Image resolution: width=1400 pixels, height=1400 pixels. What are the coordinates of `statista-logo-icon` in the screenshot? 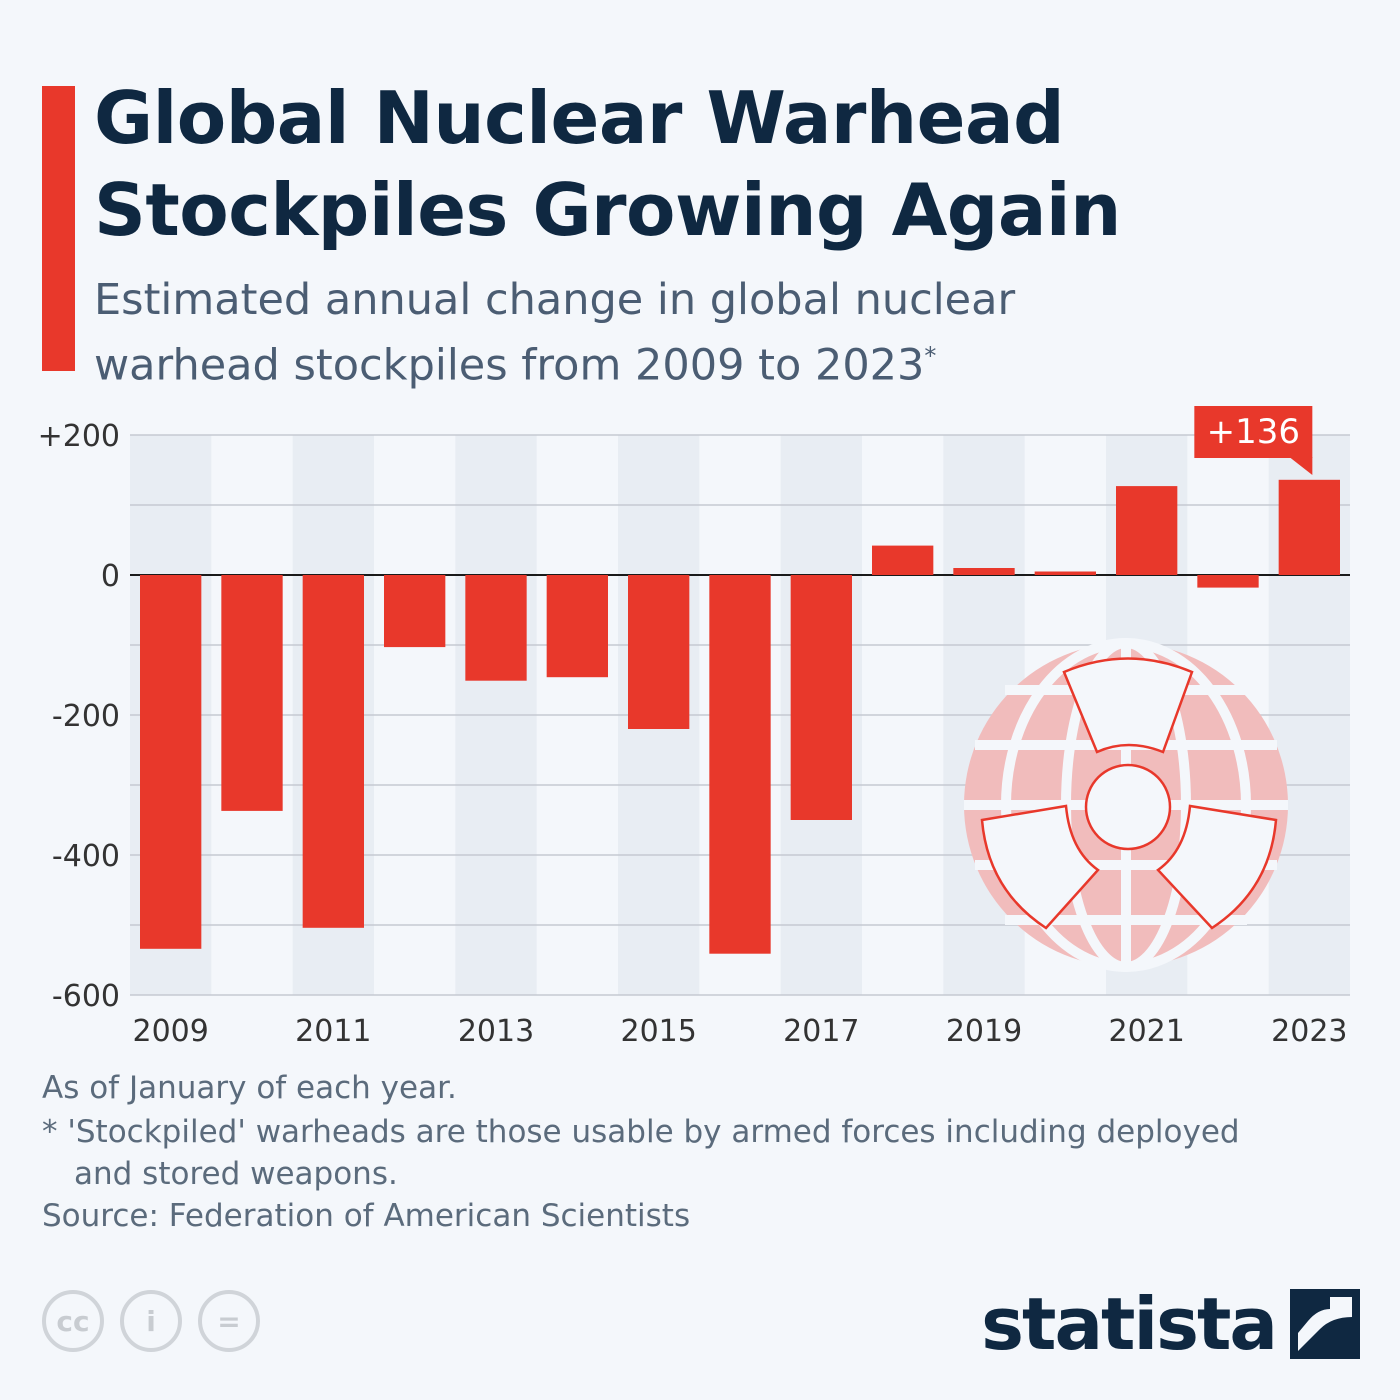 It's located at (1325, 1324).